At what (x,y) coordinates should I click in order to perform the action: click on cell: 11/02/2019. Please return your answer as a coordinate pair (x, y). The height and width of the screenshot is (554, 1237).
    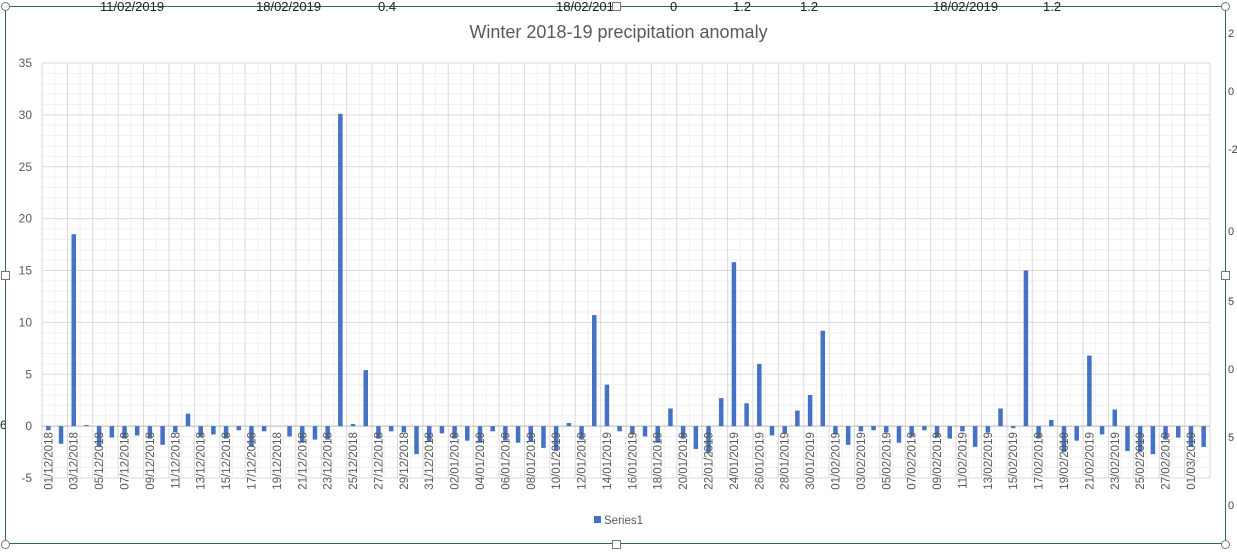
    Looking at the image, I should click on (132, 7).